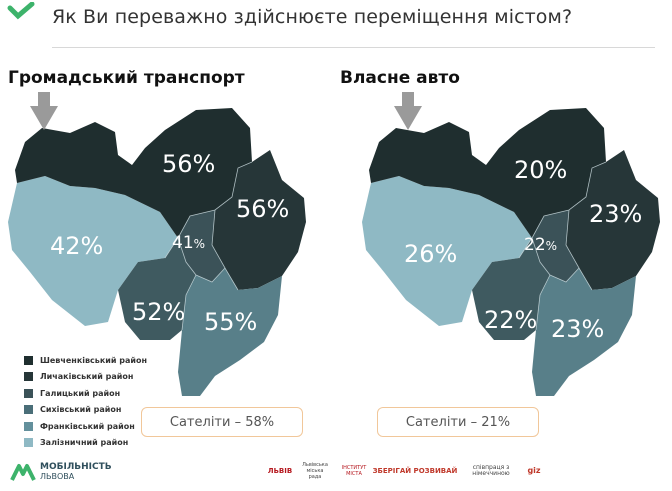  What do you see at coordinates (510, 320) in the screenshot?
I see `right-label-frankivskyi: 22%` at bounding box center [510, 320].